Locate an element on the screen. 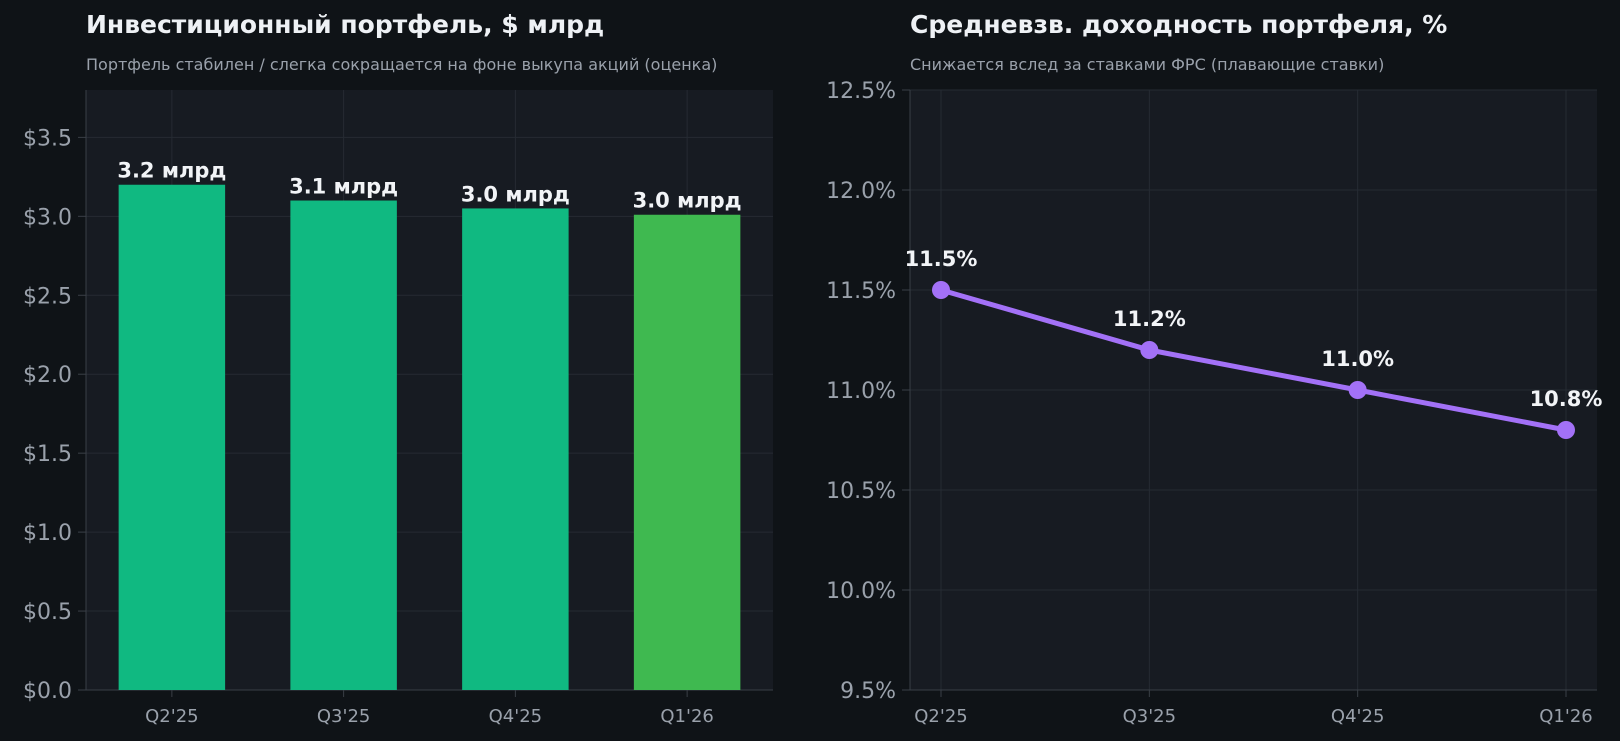  bar-data-label: 3.2 млрд is located at coordinates (171, 171).